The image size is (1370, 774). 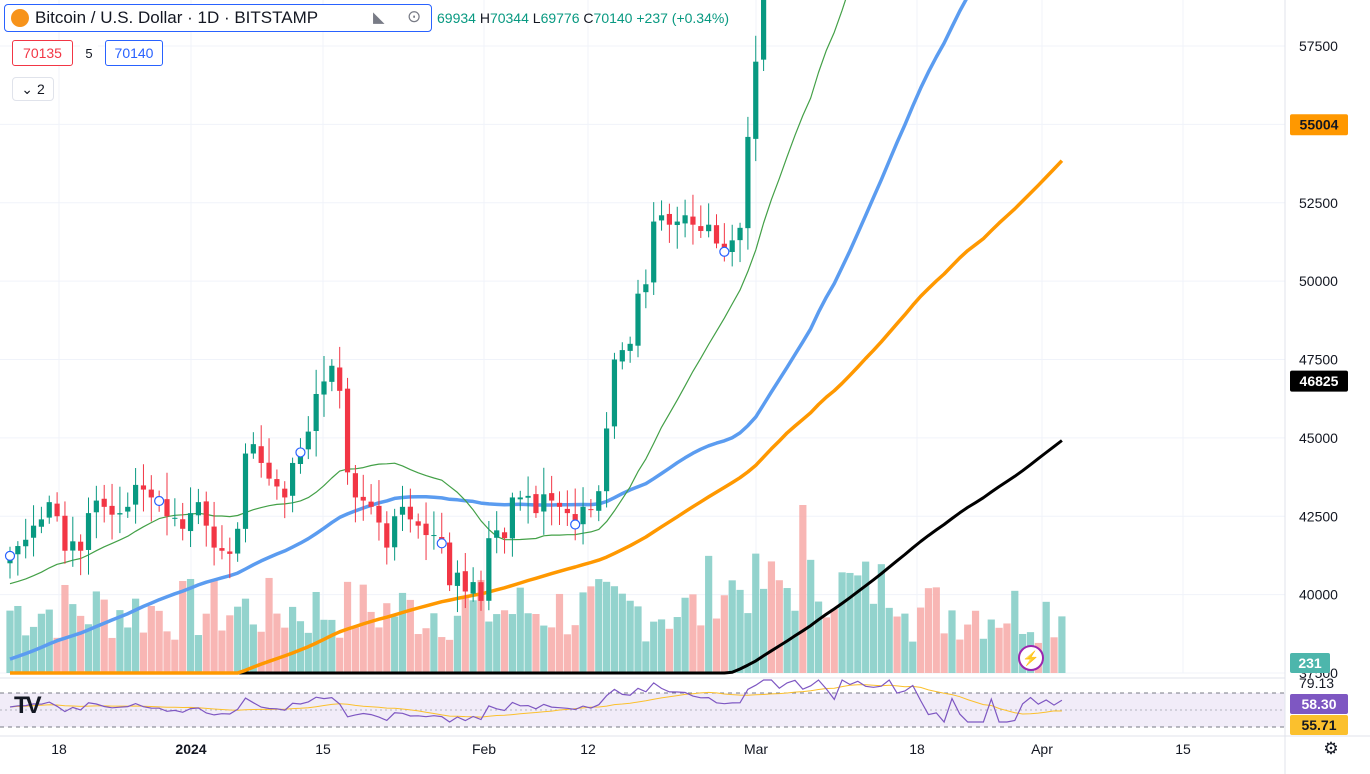 I want to click on flag-icon: ◣, so click(x=379, y=17).